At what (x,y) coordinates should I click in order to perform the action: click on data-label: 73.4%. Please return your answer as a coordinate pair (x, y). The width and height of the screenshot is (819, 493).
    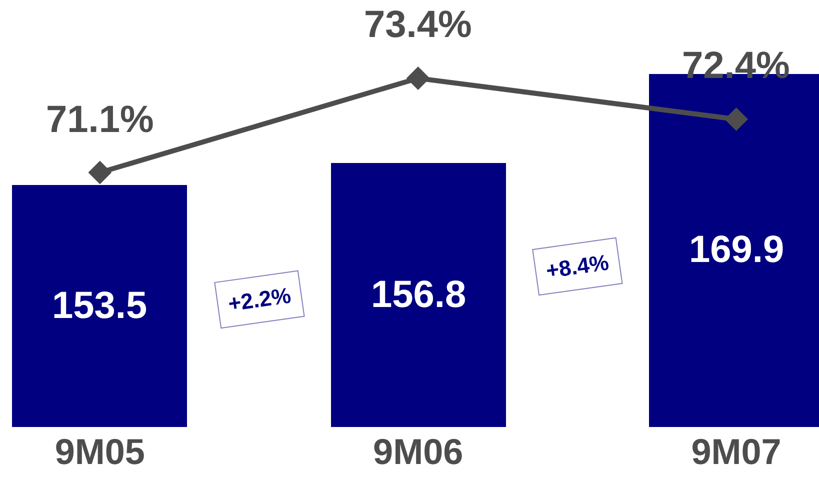
    Looking at the image, I should click on (418, 25).